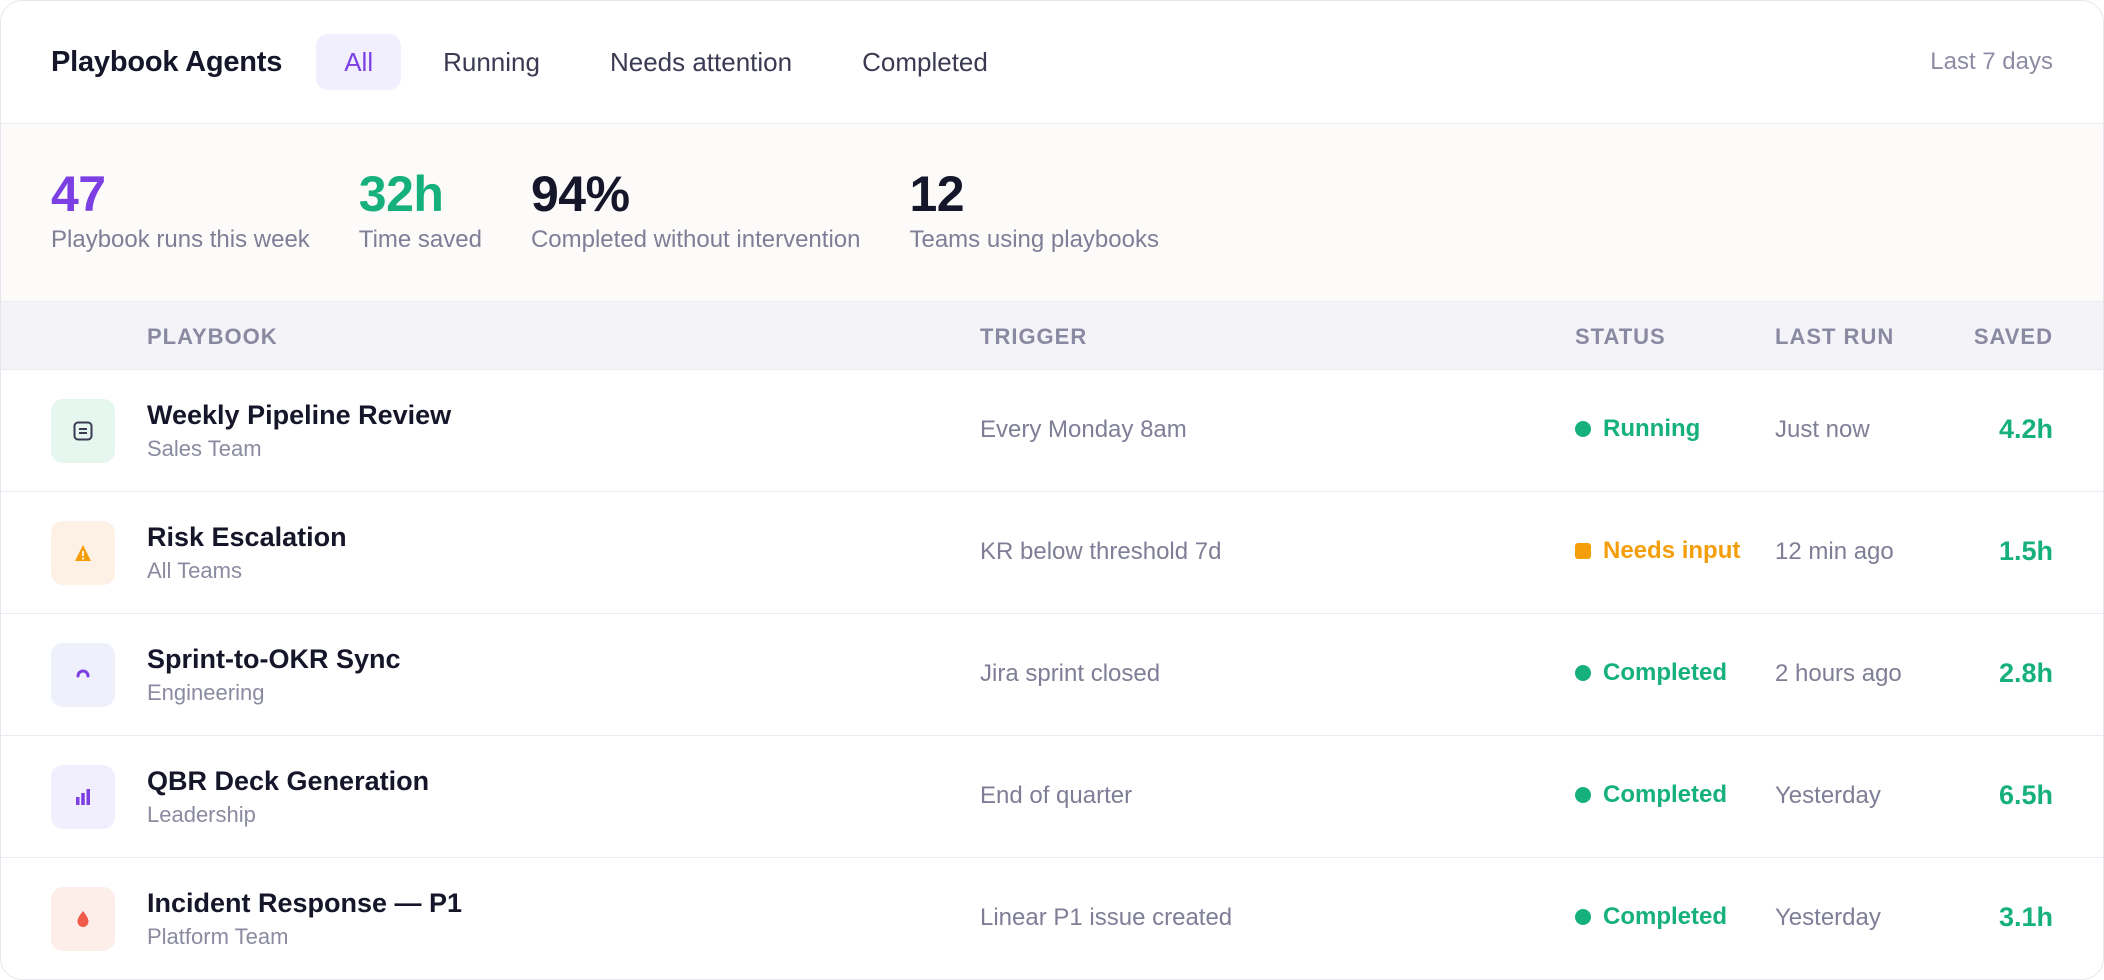 This screenshot has width=2104, height=980. Describe the element at coordinates (1034, 239) in the screenshot. I see `stat-label: Teams using playbooks` at that location.